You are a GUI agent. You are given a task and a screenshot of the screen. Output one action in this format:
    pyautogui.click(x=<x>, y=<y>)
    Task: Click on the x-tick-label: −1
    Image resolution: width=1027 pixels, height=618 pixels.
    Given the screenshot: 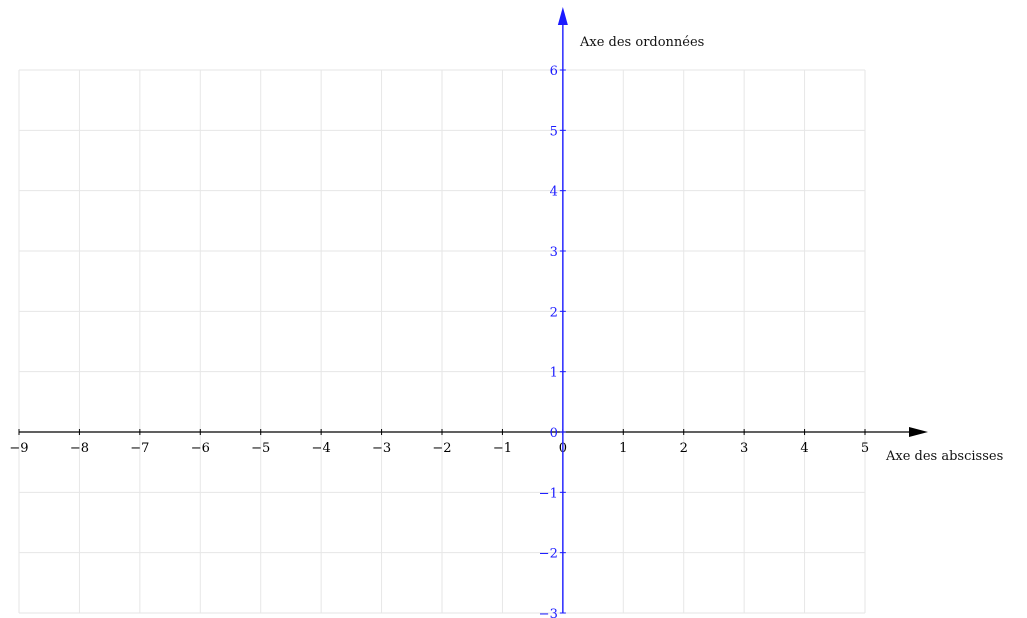 What is the action you would take?
    pyautogui.click(x=502, y=448)
    